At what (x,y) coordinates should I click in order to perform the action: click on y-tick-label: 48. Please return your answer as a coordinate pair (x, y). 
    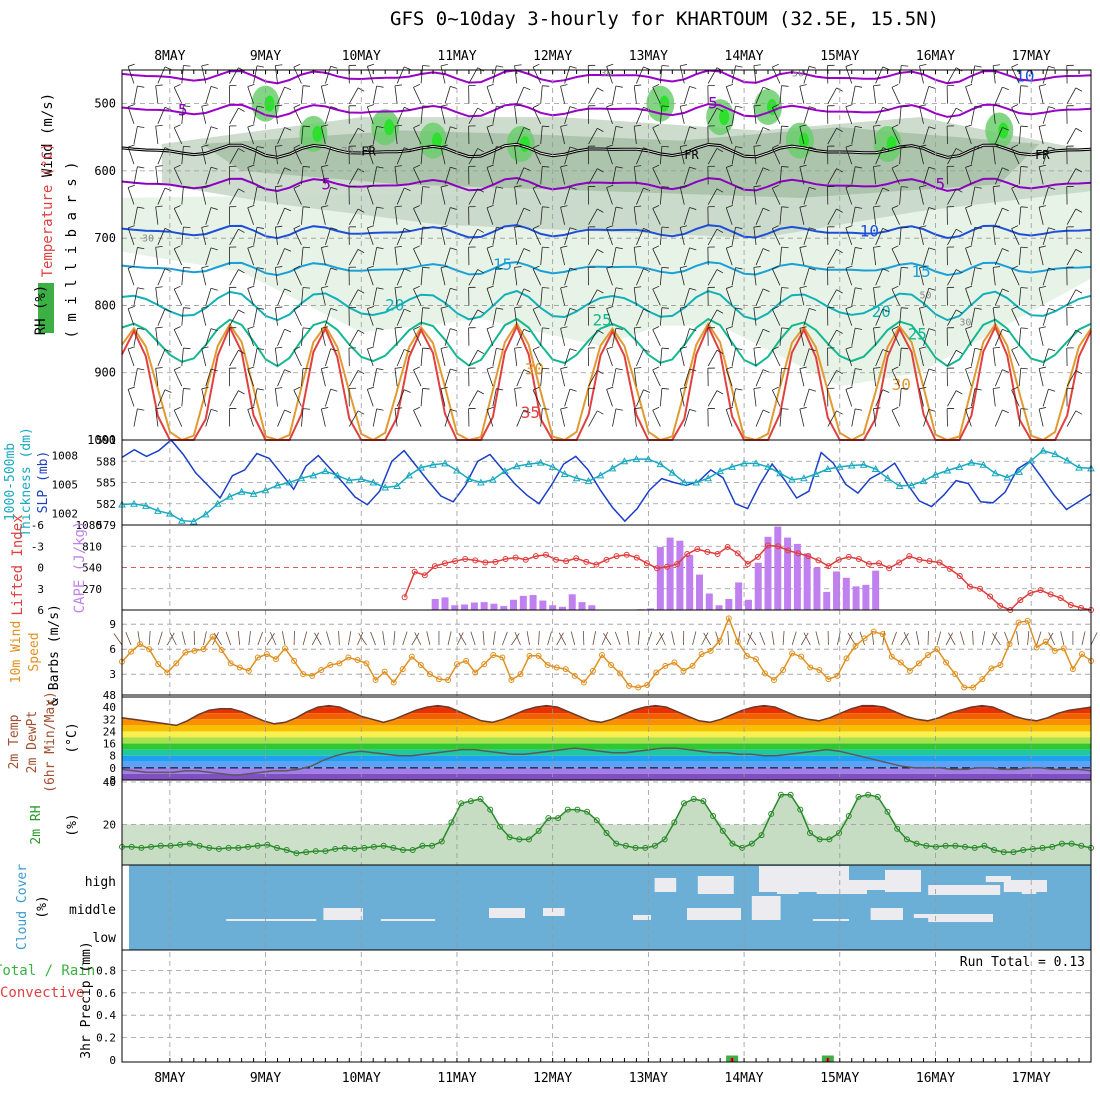
    Looking at the image, I should click on (109, 695).